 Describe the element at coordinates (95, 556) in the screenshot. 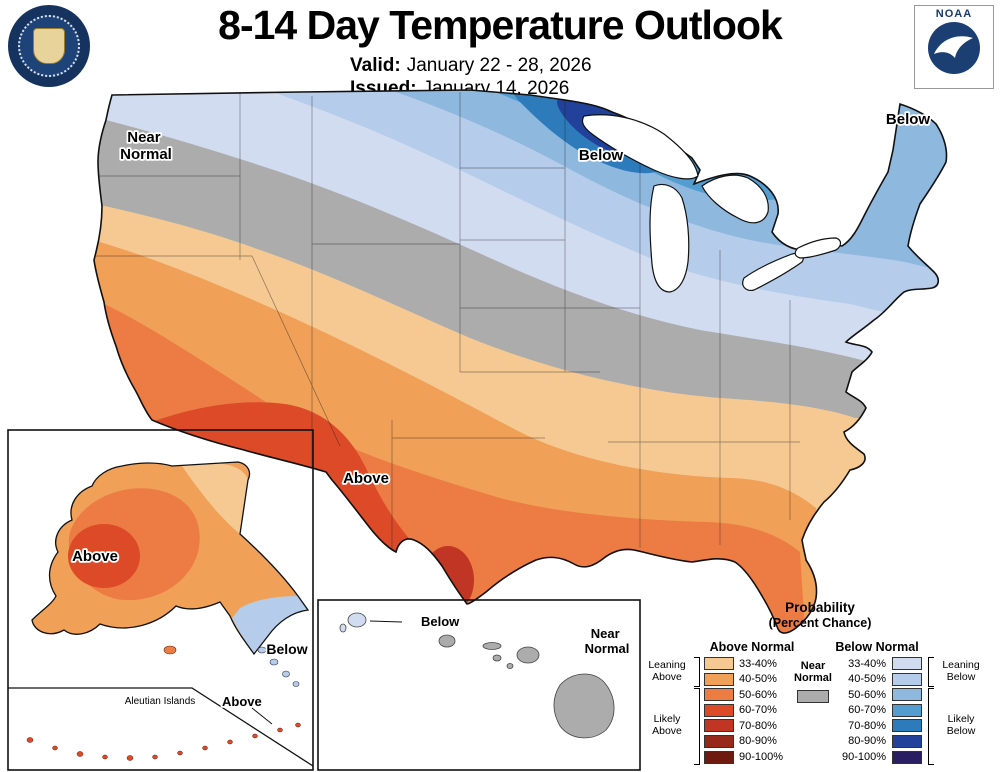

I see `label-alaska-above: Above` at that location.